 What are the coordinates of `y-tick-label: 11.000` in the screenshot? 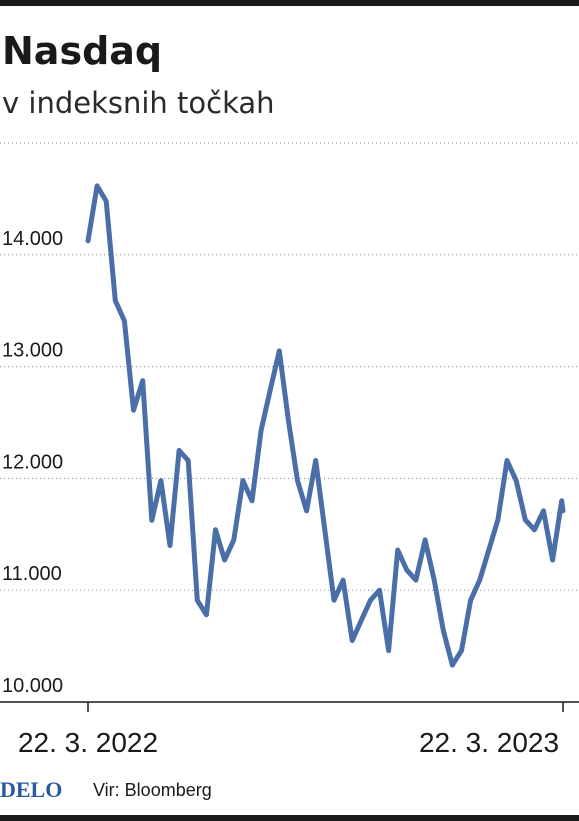 It's located at (32, 574).